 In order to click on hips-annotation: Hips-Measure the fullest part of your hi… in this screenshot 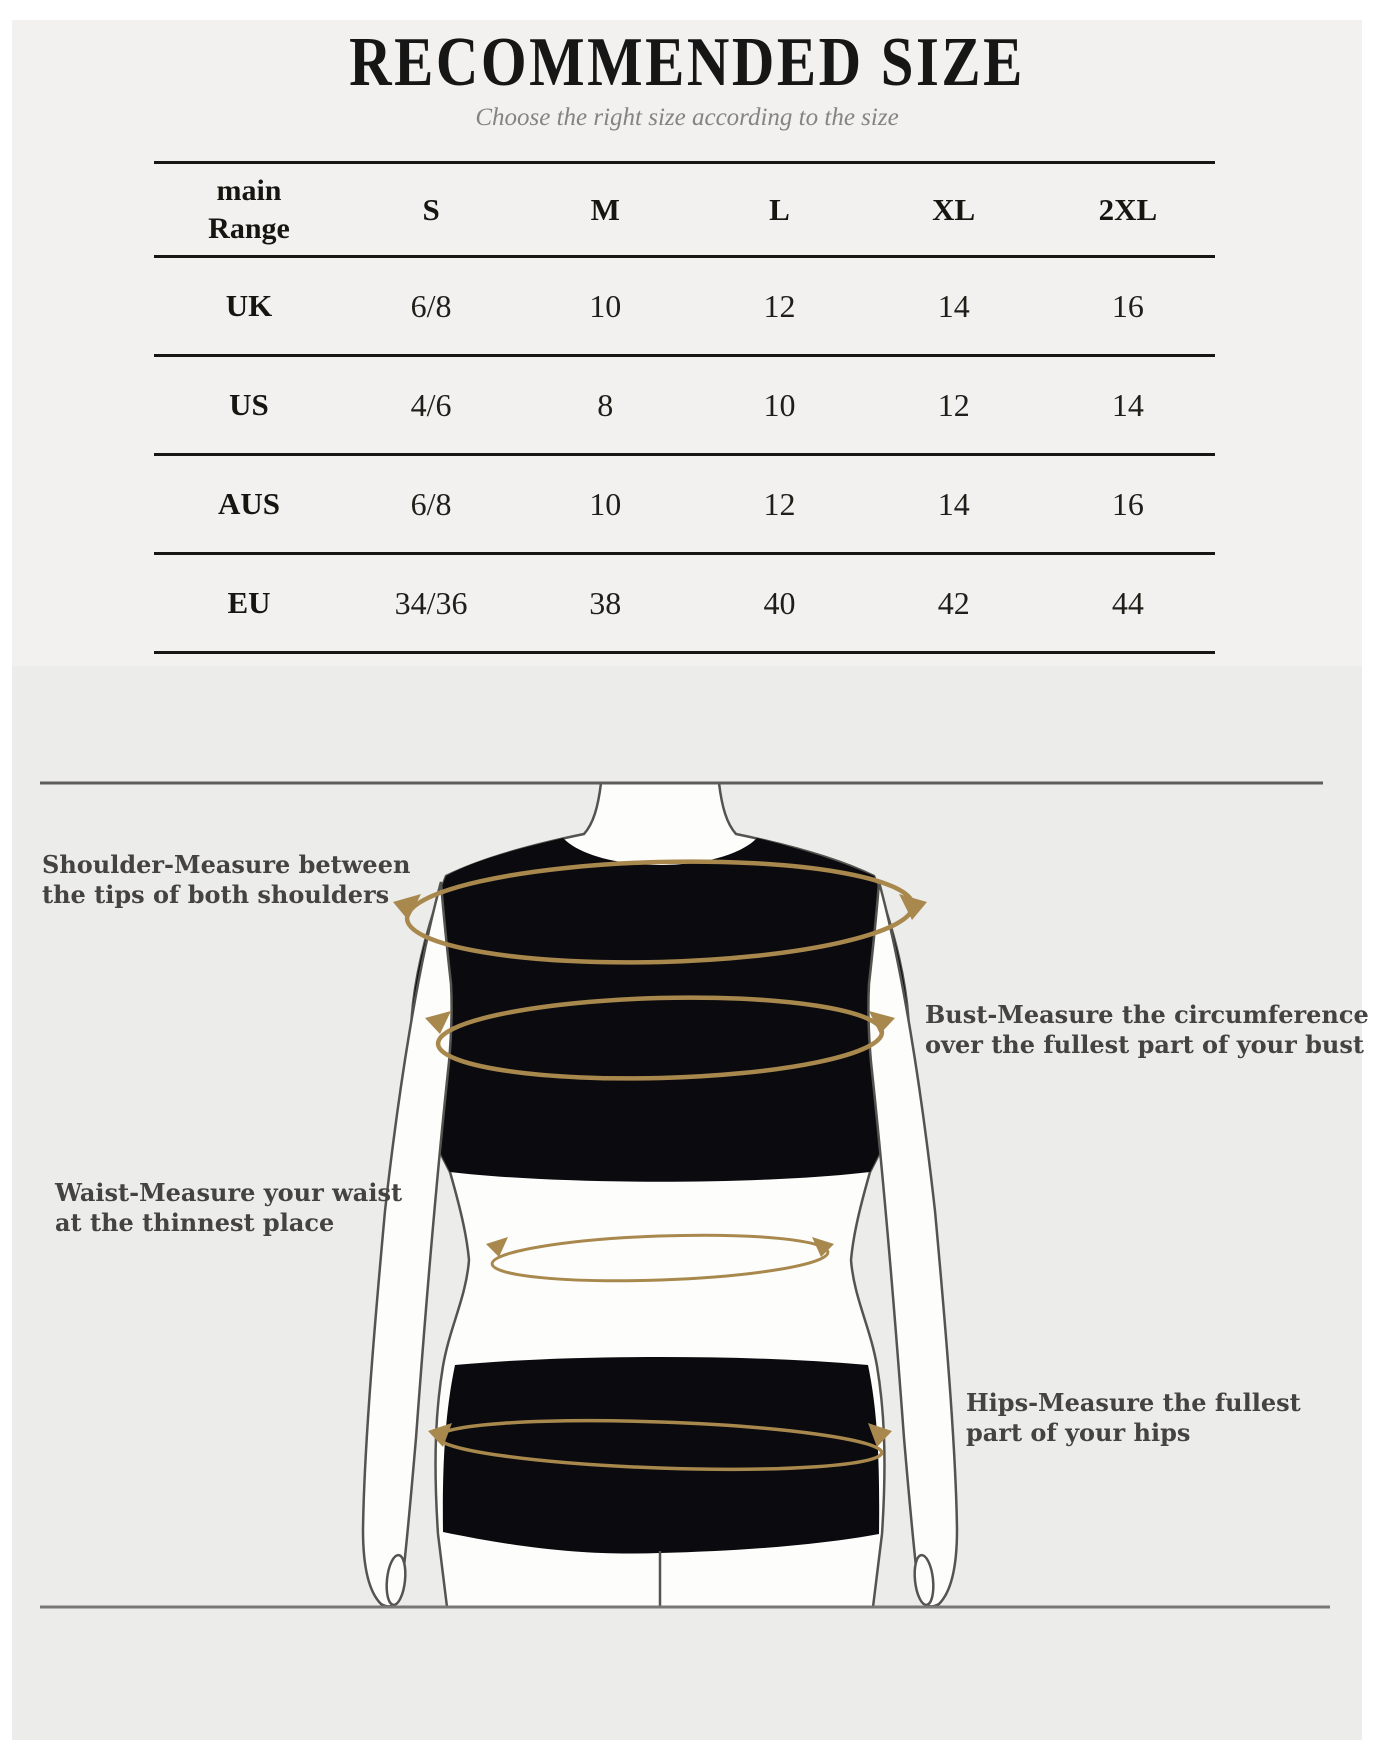, I will do `click(1133, 1418)`.